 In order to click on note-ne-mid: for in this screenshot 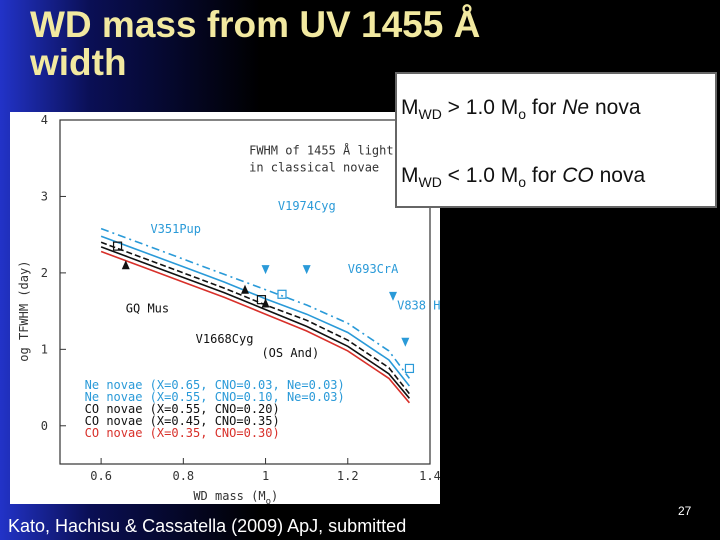, I will do `click(544, 107)`.